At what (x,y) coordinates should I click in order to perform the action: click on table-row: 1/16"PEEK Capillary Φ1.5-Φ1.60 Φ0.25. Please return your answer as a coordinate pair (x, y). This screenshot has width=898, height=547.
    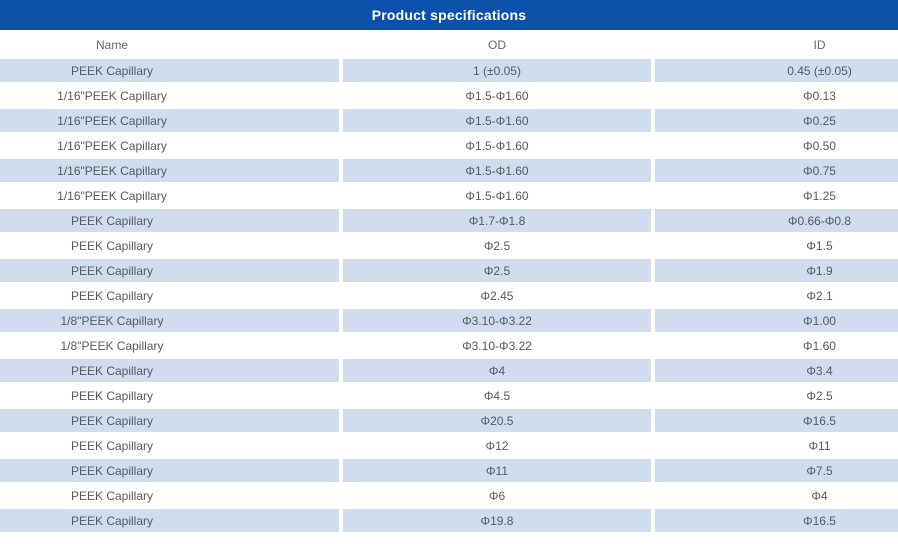
    Looking at the image, I should click on (449, 120).